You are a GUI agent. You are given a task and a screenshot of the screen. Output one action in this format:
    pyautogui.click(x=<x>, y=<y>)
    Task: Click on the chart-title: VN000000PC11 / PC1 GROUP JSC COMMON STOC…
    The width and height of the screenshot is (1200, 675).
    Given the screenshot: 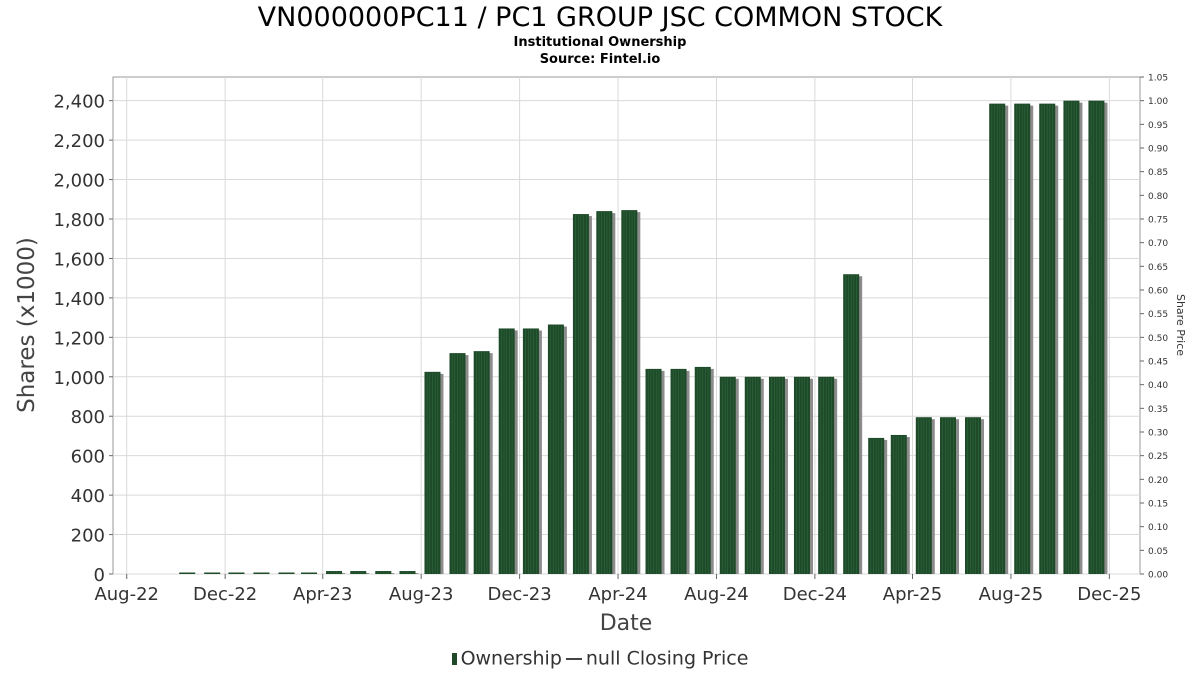 What is the action you would take?
    pyautogui.click(x=600, y=17)
    